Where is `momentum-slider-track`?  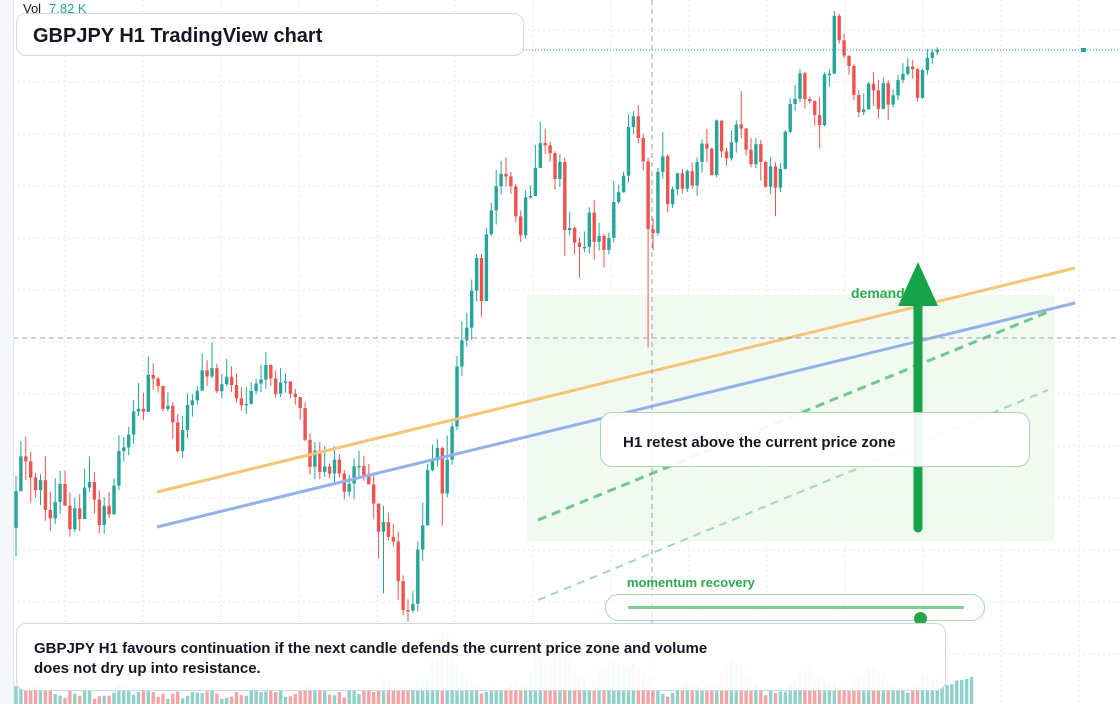
momentum-slider-track is located at coordinates (796, 615).